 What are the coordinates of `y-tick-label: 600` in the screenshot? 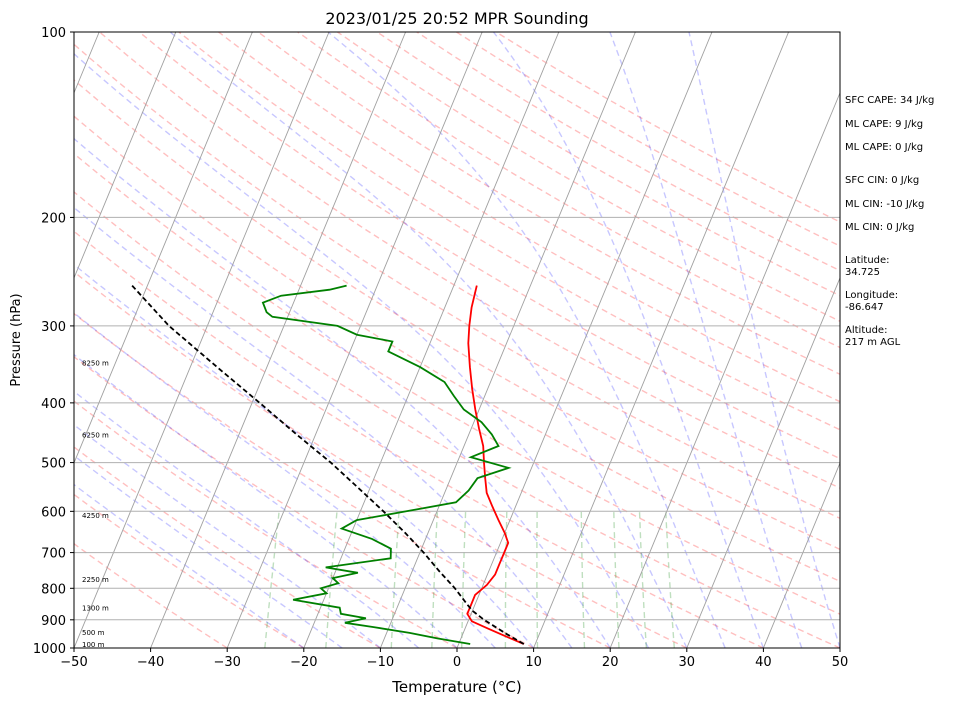 It's located at (53, 512).